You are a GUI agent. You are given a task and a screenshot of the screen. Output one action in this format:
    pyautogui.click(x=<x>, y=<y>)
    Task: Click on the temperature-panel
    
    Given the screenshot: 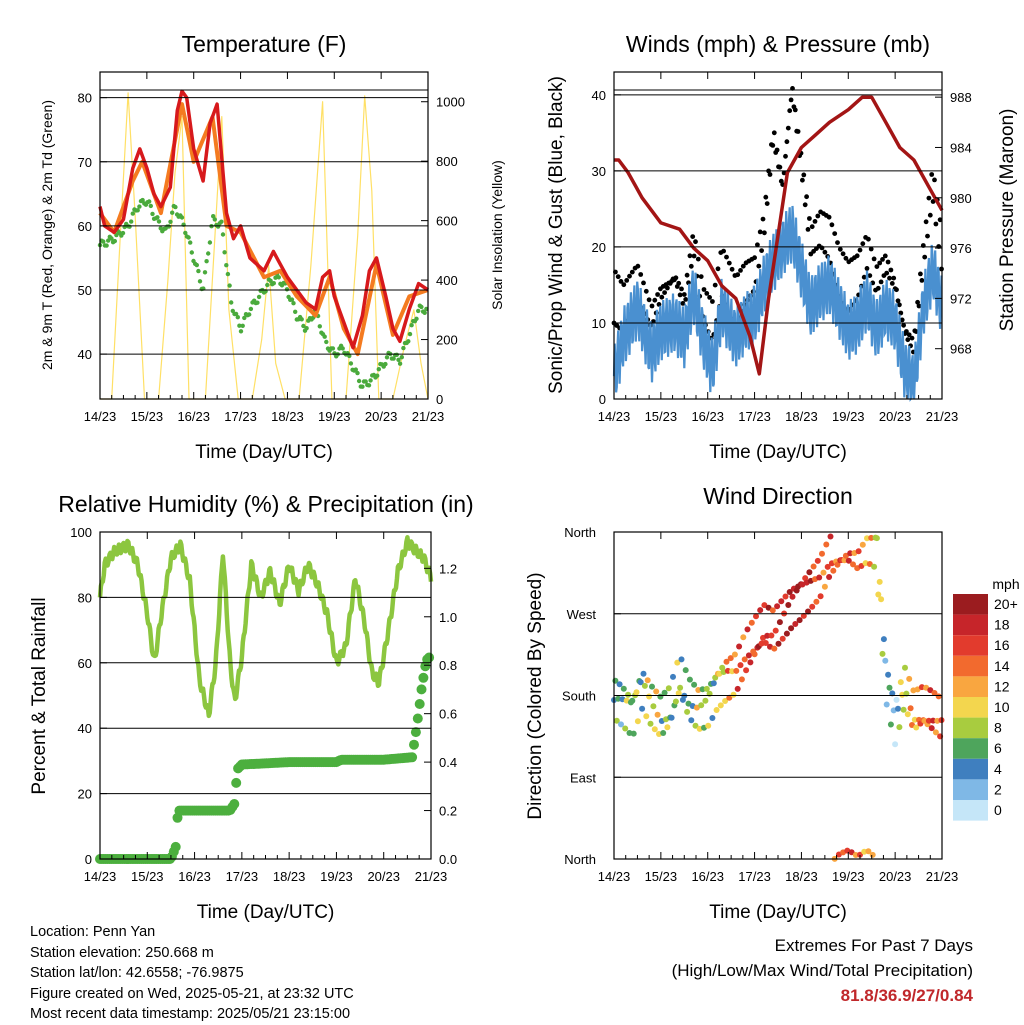 What is the action you would take?
    pyautogui.click(x=263, y=244)
    